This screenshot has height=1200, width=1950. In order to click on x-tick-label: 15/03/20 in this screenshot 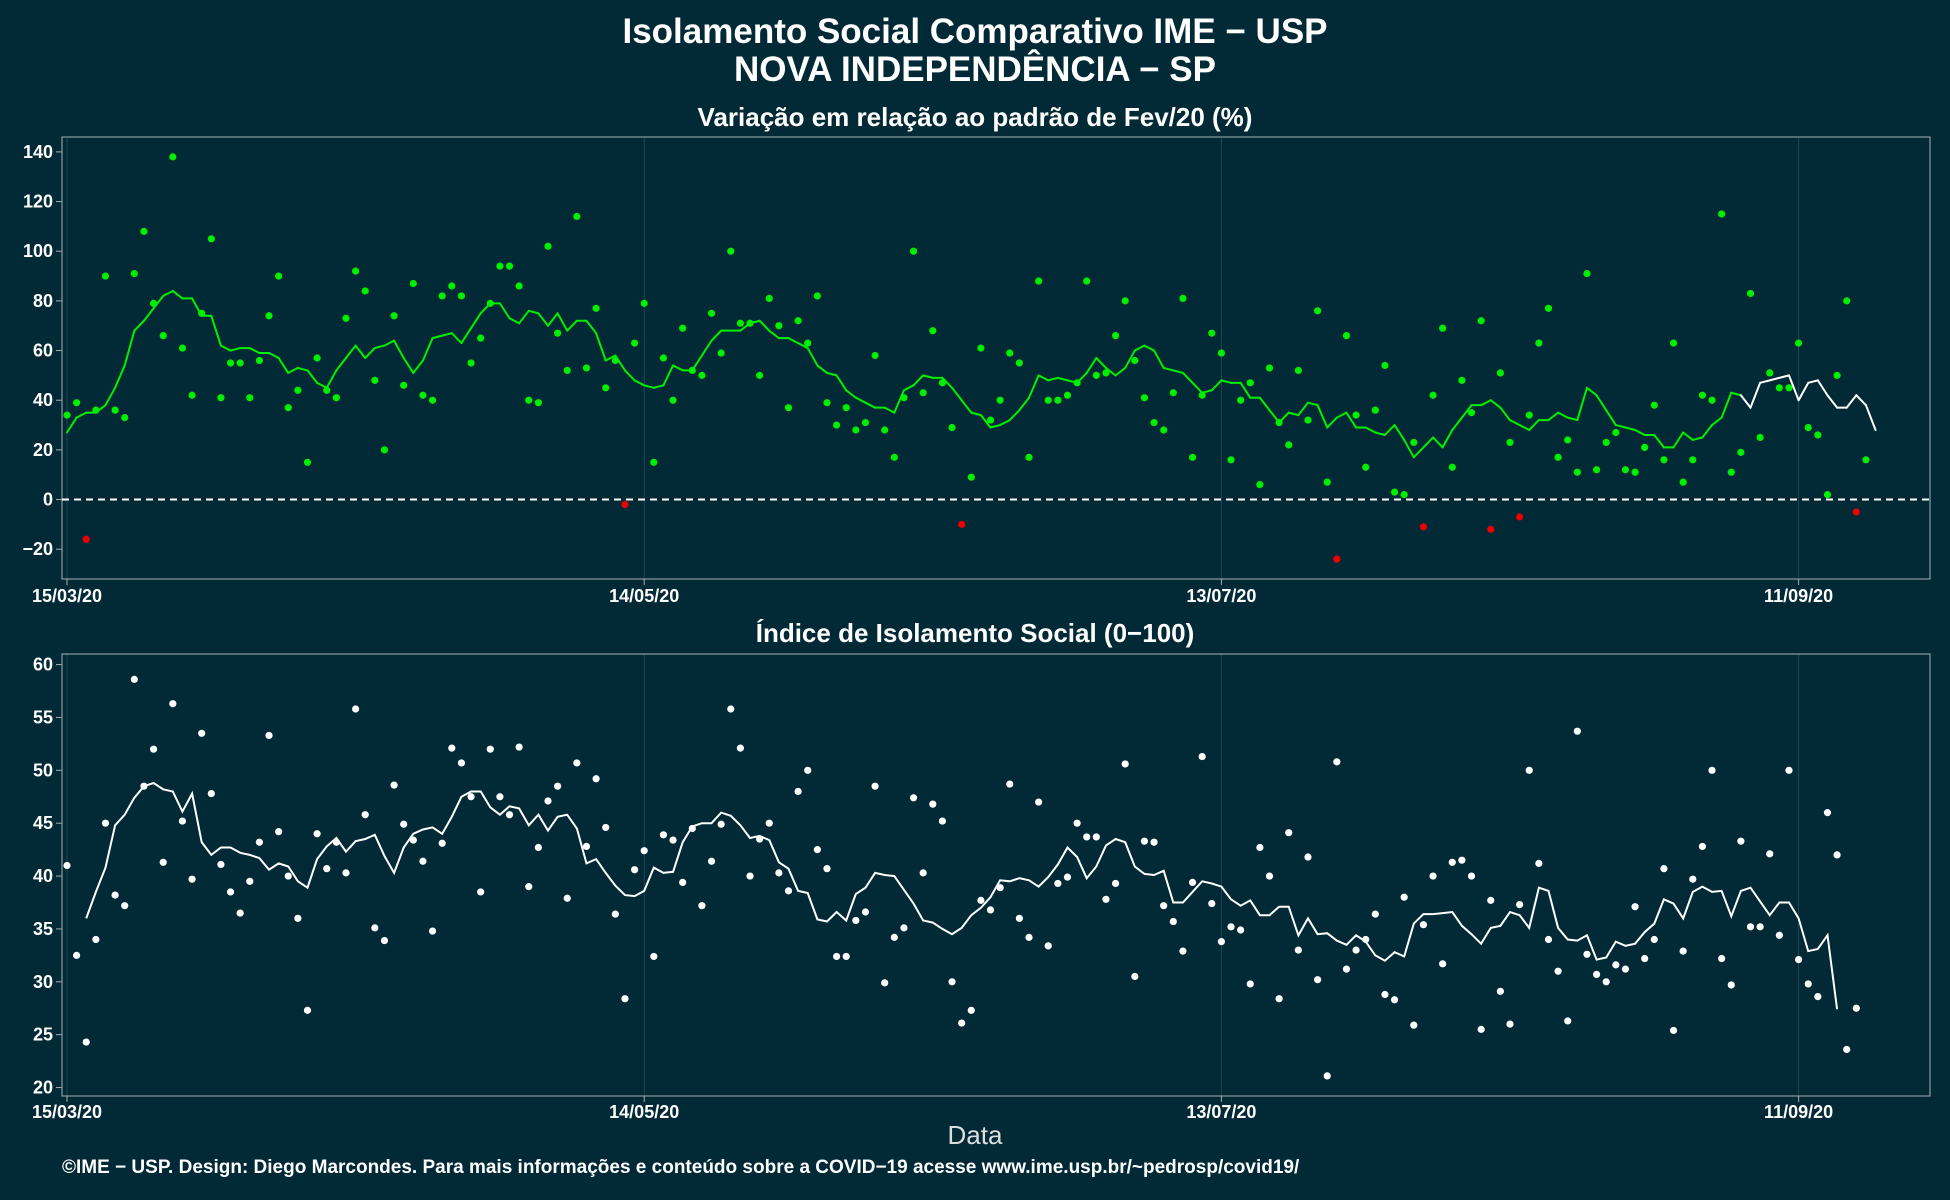, I will do `click(67, 1112)`.